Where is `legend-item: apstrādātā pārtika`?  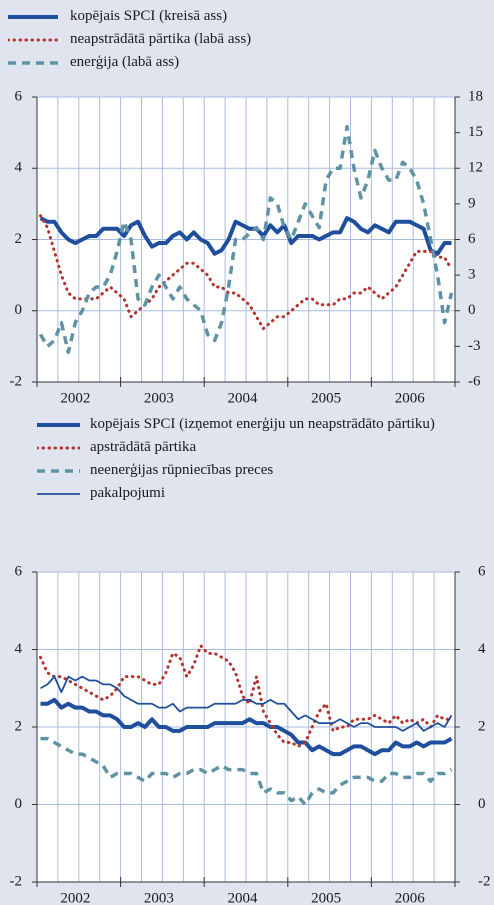 legend-item: apstrādātā pārtika is located at coordinates (262, 447).